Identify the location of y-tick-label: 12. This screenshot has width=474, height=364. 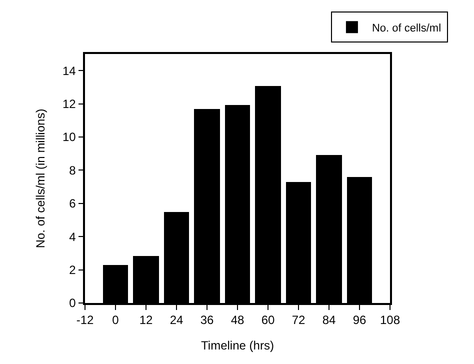
(69, 104).